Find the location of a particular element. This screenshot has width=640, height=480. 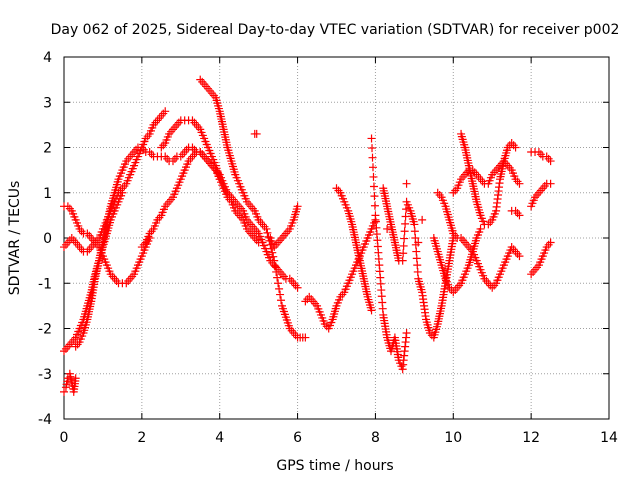

x-tick-label: 2 is located at coordinates (141, 438).